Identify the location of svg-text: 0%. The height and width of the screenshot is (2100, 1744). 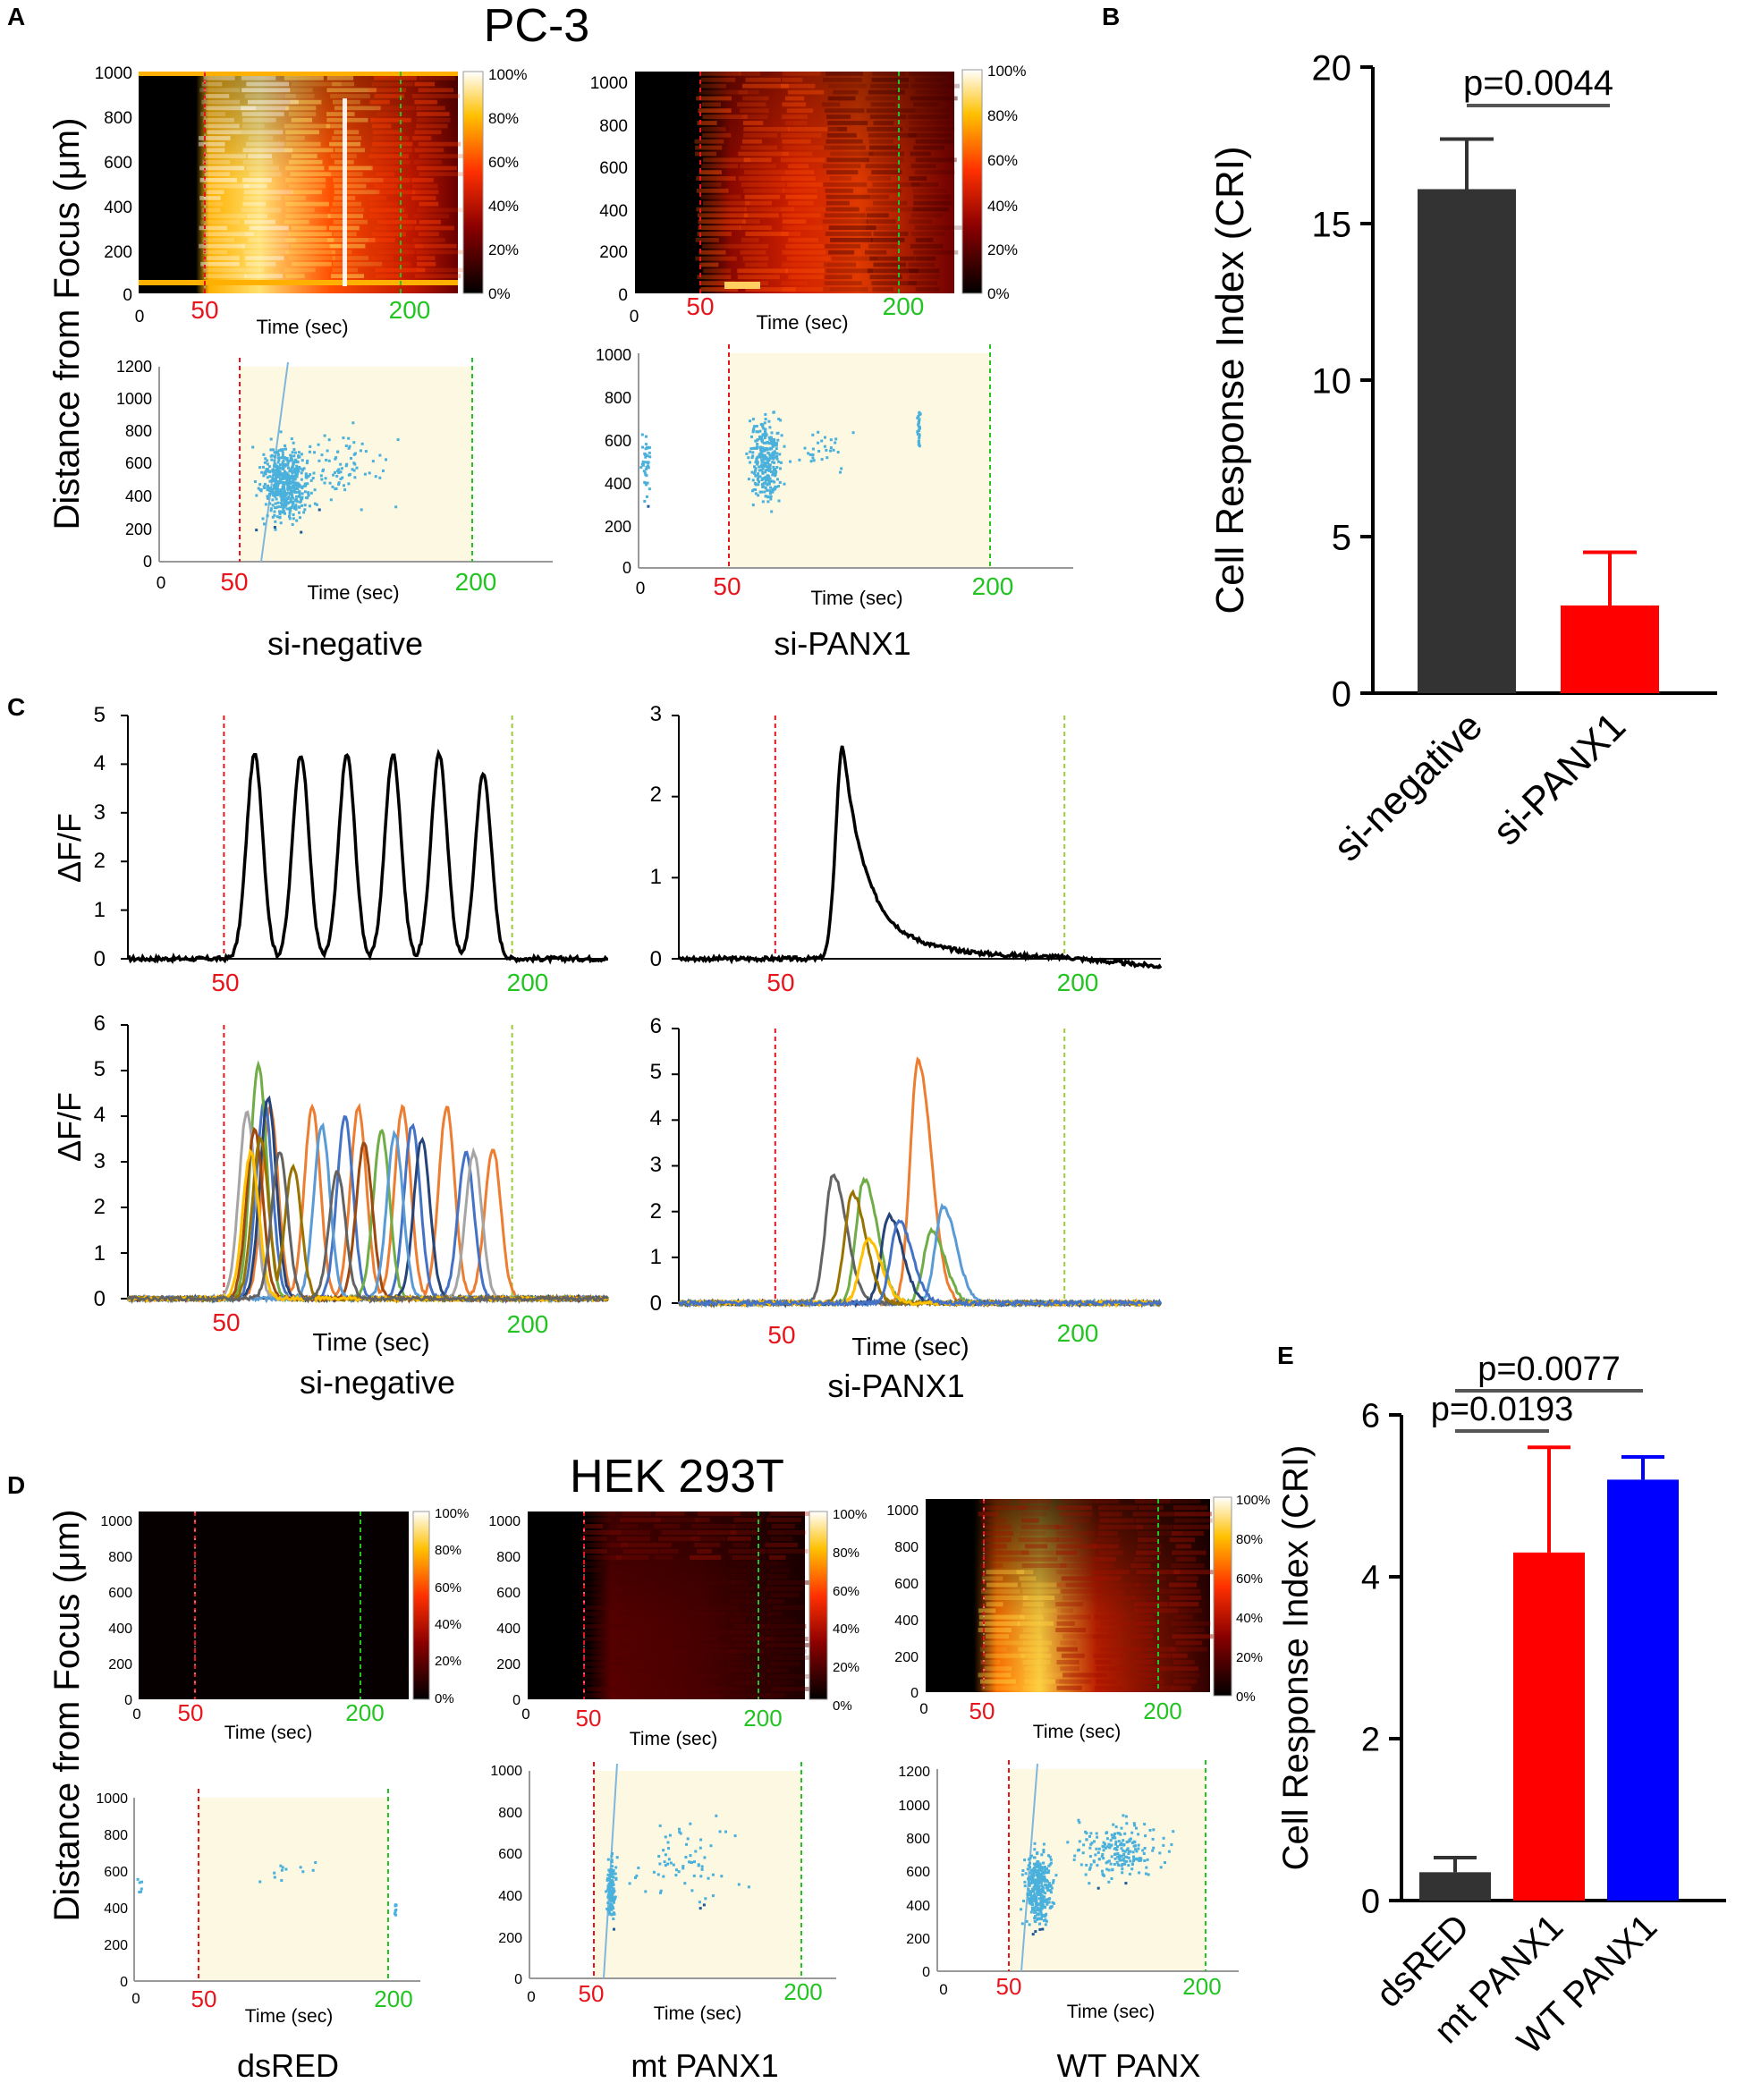
(444, 1698).